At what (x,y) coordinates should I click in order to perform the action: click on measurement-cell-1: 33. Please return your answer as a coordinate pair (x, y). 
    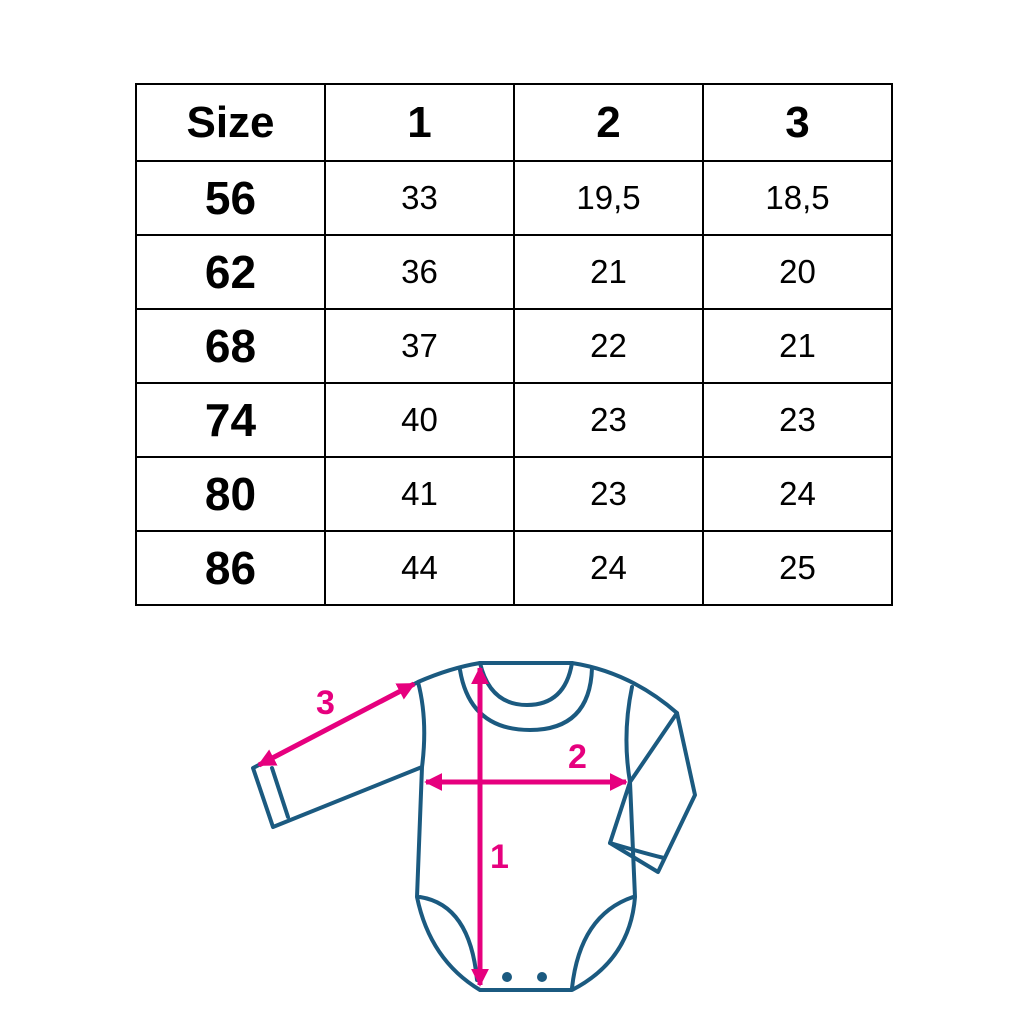
    Looking at the image, I should click on (419, 198).